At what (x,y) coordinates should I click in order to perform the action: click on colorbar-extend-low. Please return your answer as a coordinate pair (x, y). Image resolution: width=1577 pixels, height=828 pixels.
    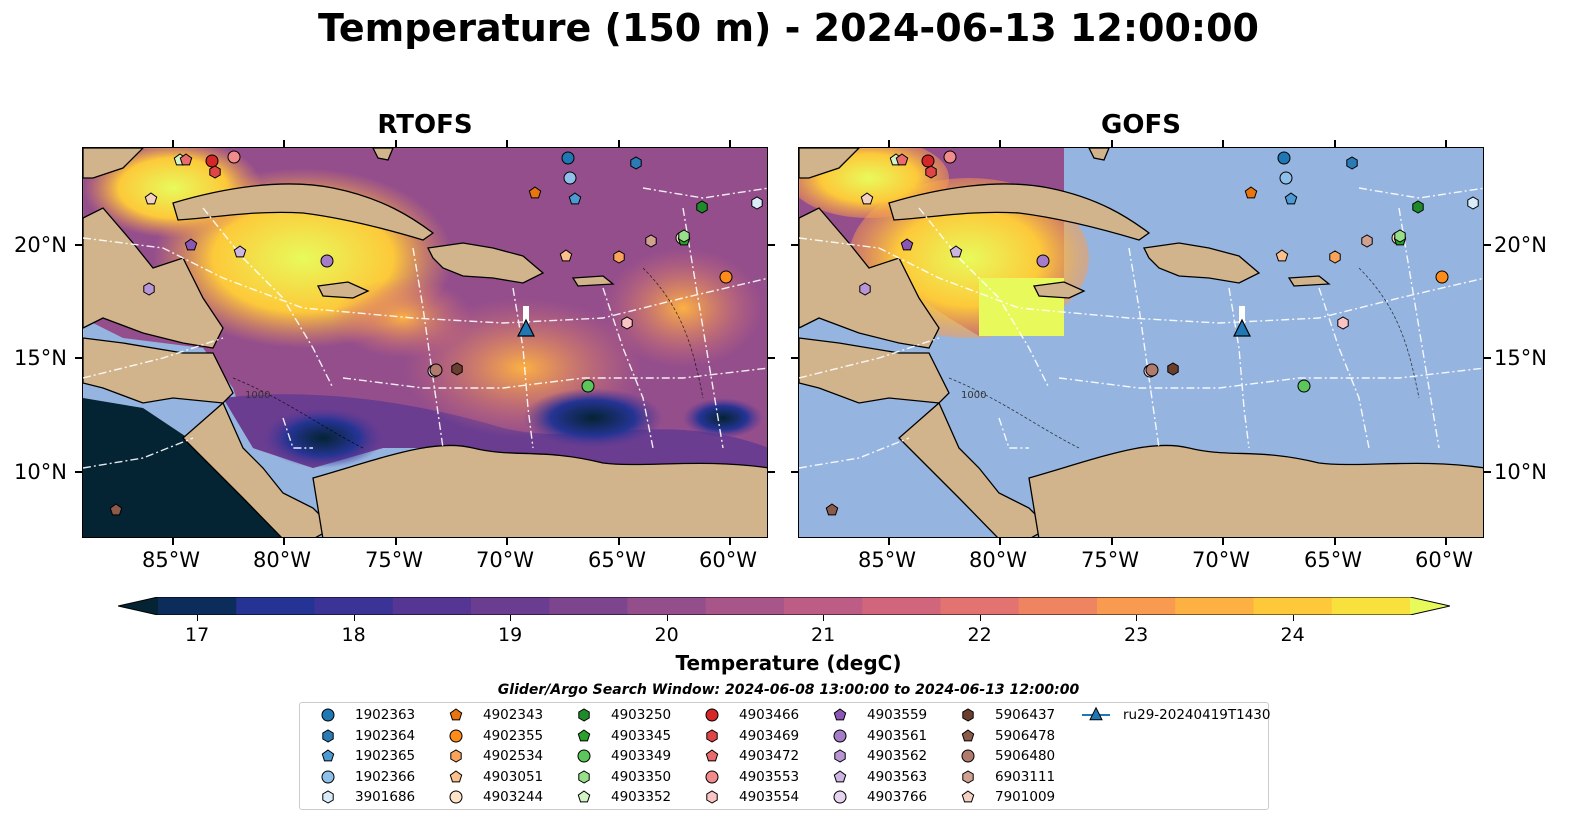
    Looking at the image, I should click on (138, 606).